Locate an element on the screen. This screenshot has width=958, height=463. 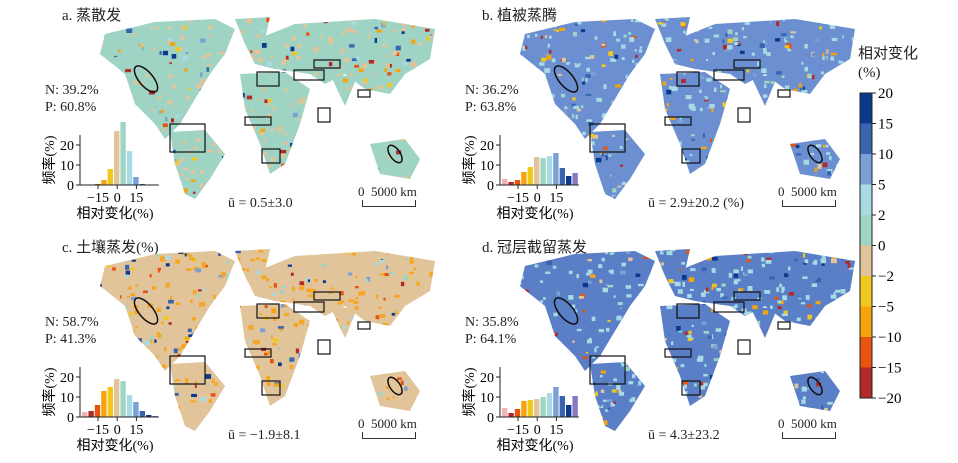
colorbar-tick-label: 5 is located at coordinates (882, 186).